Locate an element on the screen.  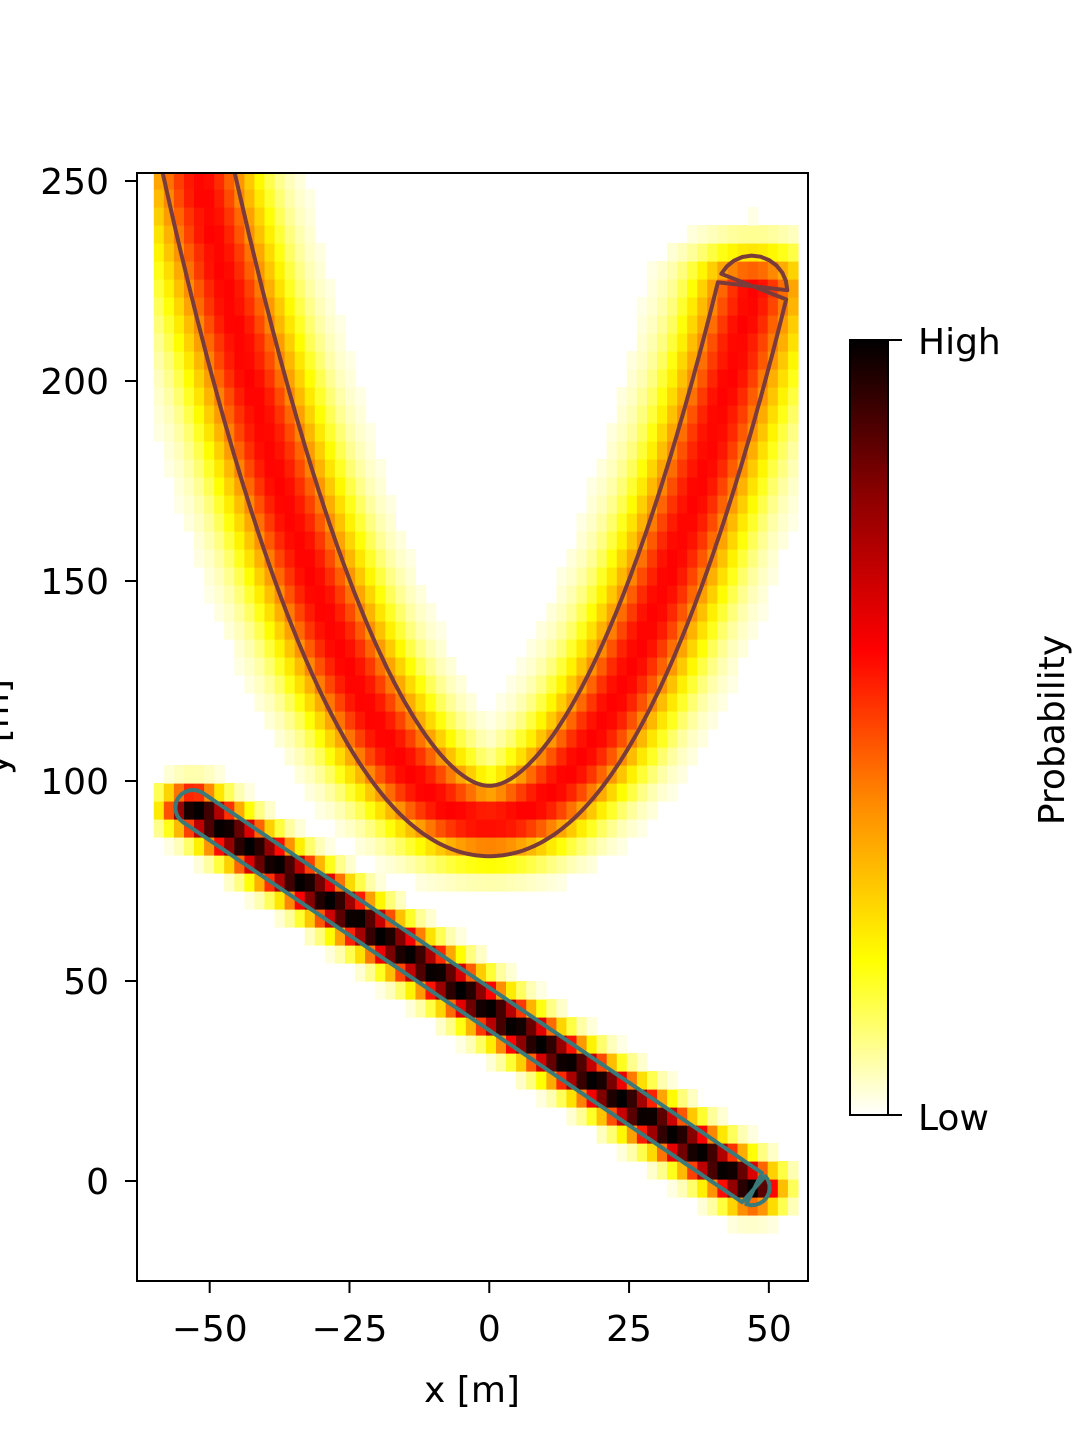
y-tick-label: 250 is located at coordinates (74, 182).